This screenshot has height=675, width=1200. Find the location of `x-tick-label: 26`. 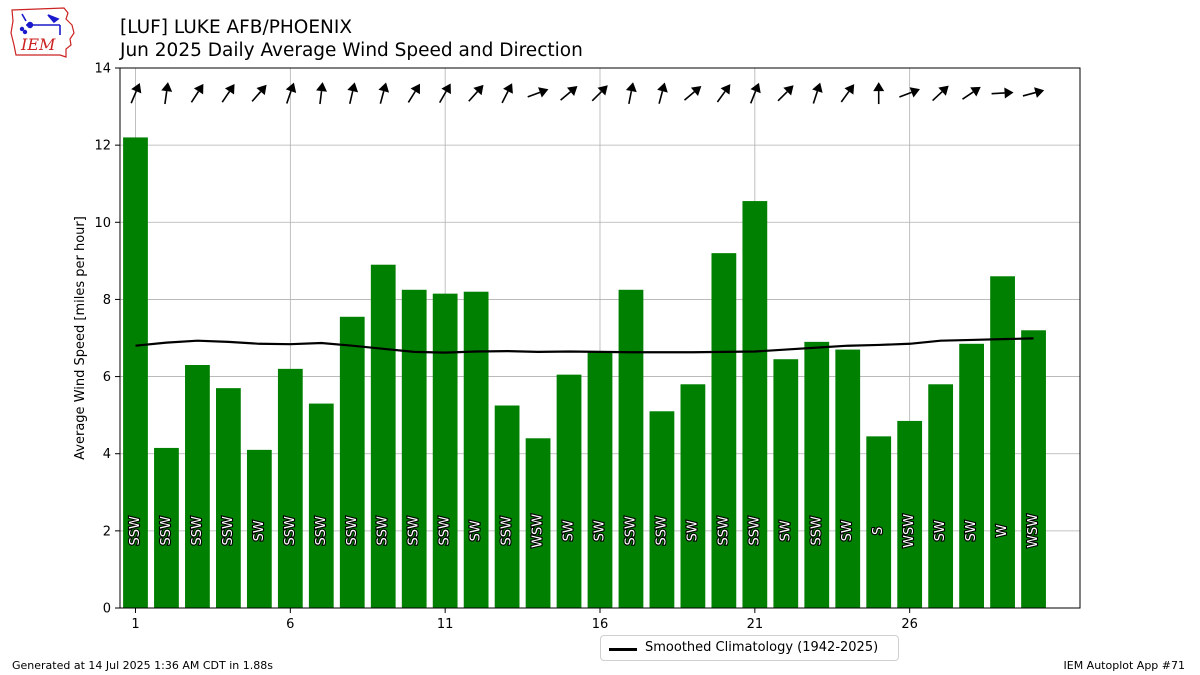

x-tick-label: 26 is located at coordinates (909, 624).